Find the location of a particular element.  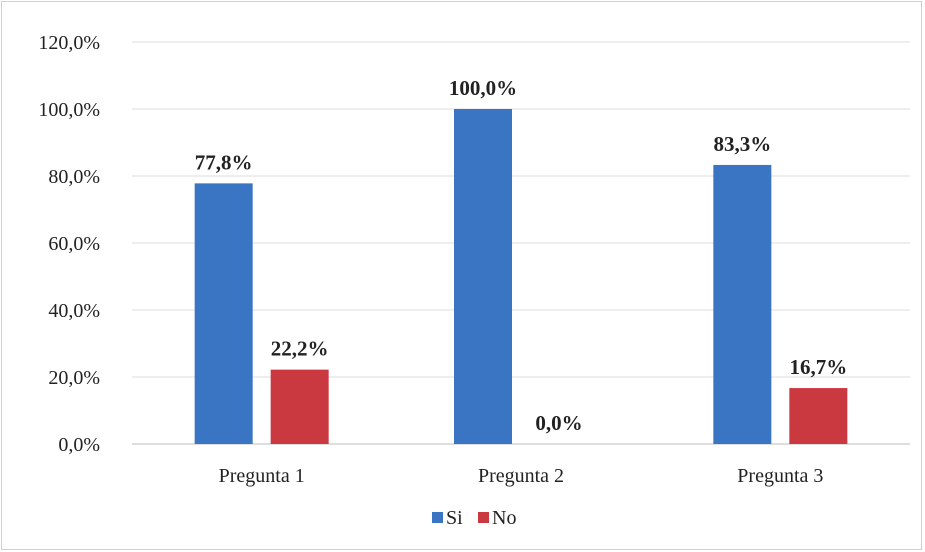

y-tick-label: 120,0% is located at coordinates (69, 43).